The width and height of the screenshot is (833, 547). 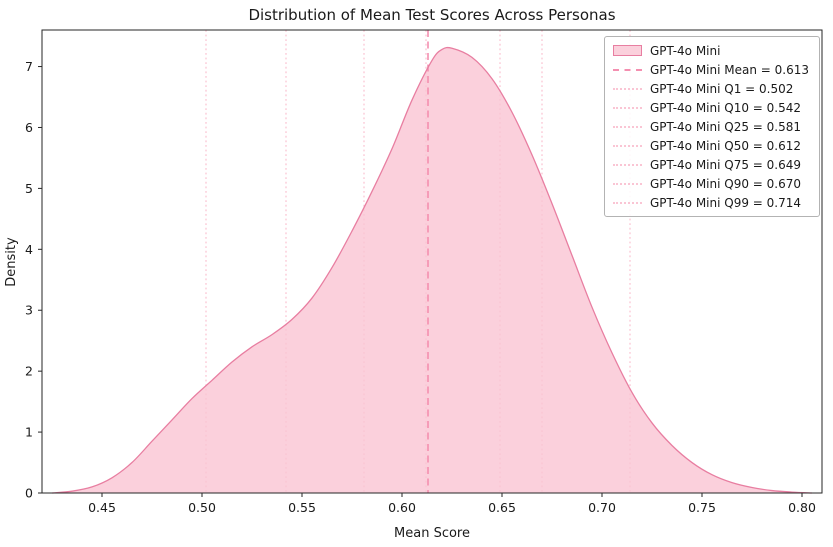 What do you see at coordinates (702, 507) in the screenshot?
I see `x-tick-label: 0.75` at bounding box center [702, 507].